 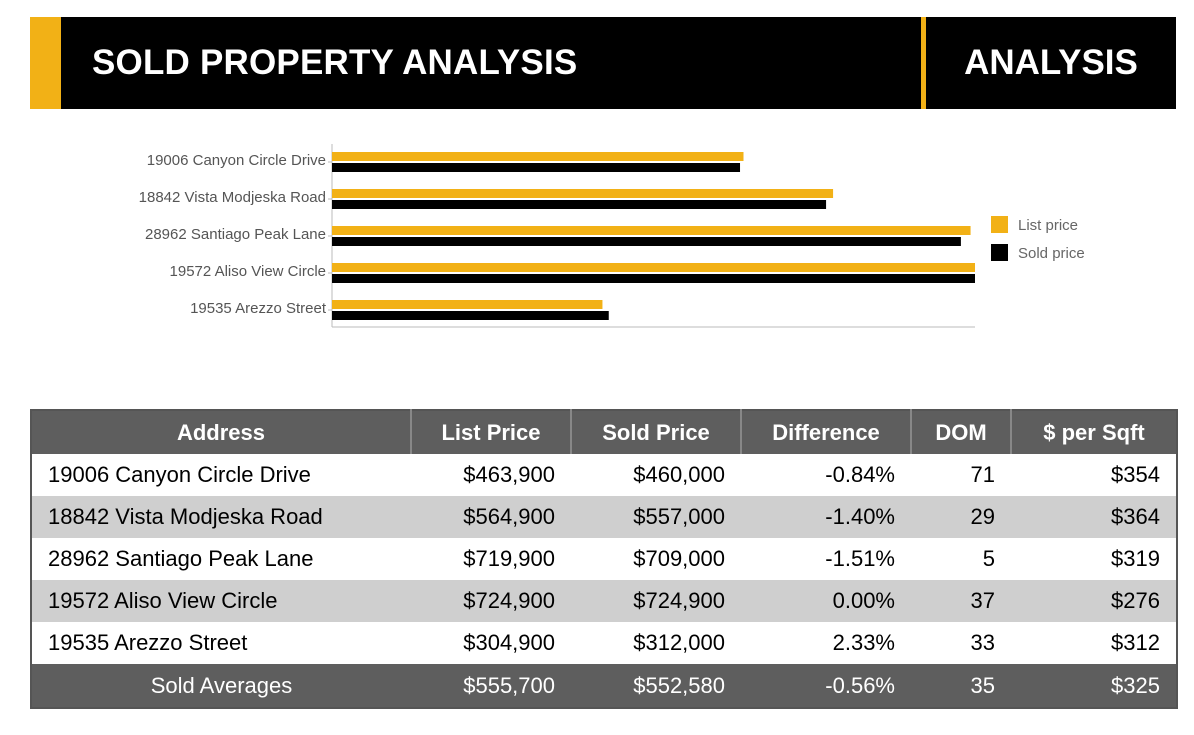 What do you see at coordinates (1051, 62) in the screenshot?
I see `section-label: ANALYSIS` at bounding box center [1051, 62].